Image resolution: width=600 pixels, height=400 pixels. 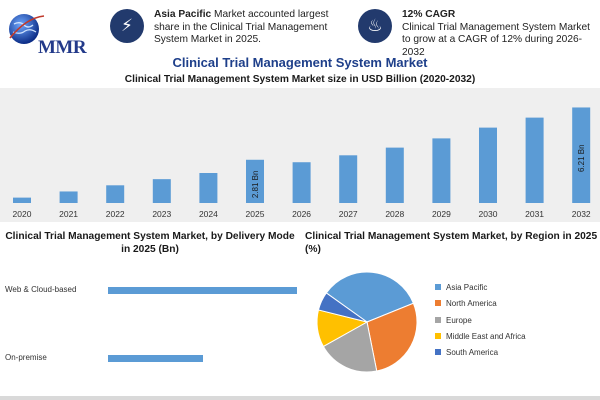 What do you see at coordinates (47, 34) in the screenshot?
I see `brand-logo: MMR` at bounding box center [47, 34].